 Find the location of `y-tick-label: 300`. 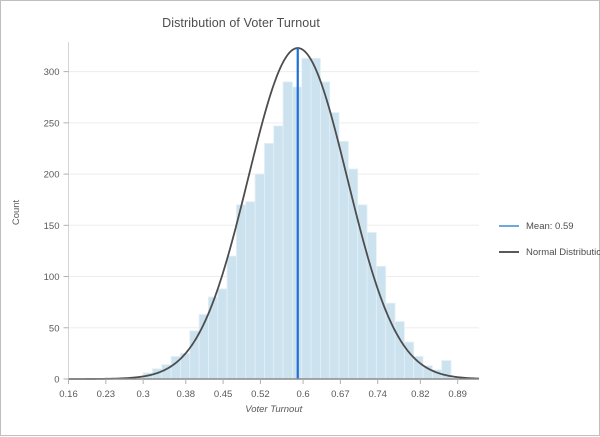

y-tick-label: 300 is located at coordinates (52, 72).